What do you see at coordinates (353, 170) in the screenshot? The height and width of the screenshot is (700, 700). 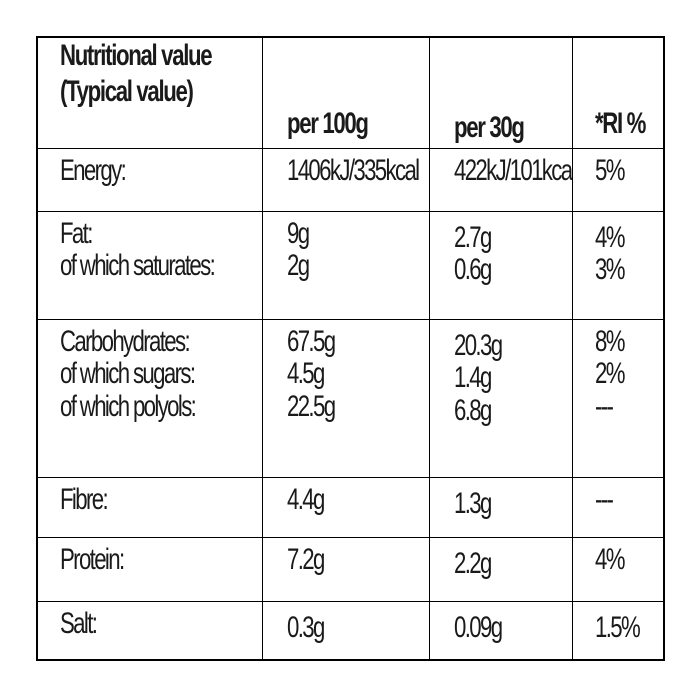 I see `energy-per100: 1406kJ/335kcal` at bounding box center [353, 170].